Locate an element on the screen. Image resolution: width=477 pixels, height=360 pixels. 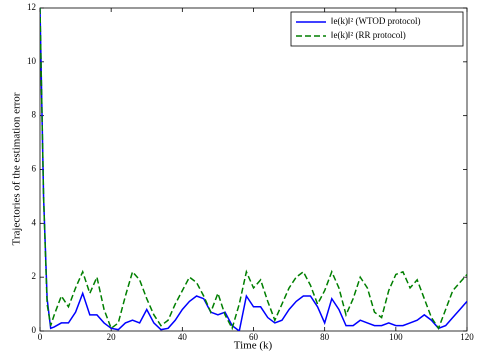
legend-box is located at coordinates (377, 29).